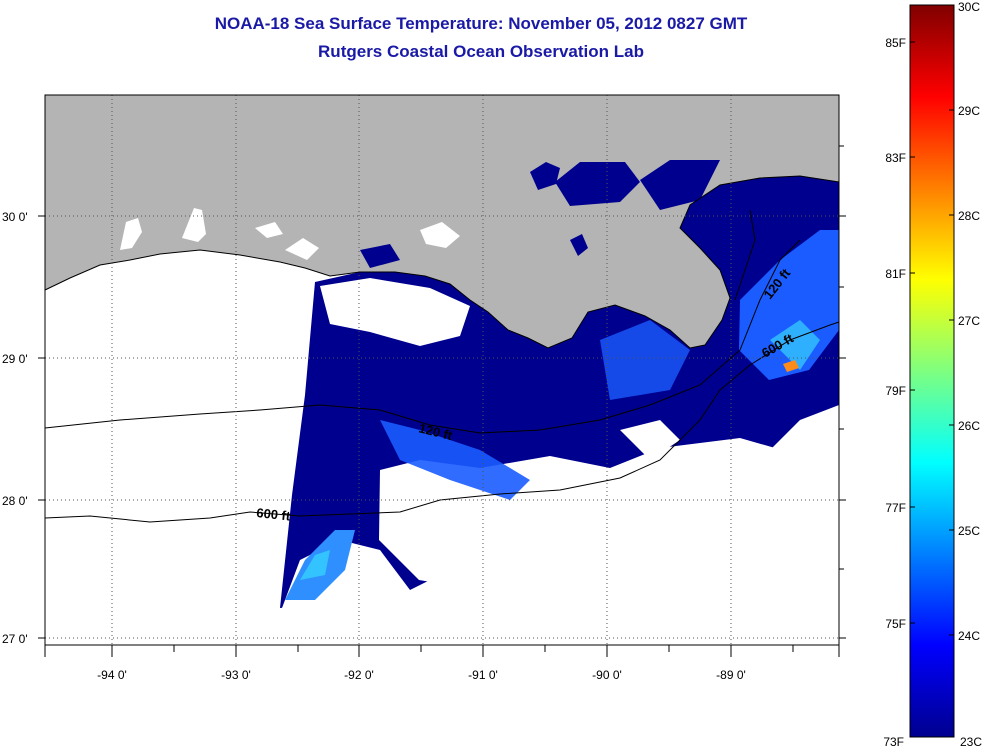  What do you see at coordinates (971, 742) in the screenshot?
I see `colorbar-c-label: 23C` at bounding box center [971, 742].